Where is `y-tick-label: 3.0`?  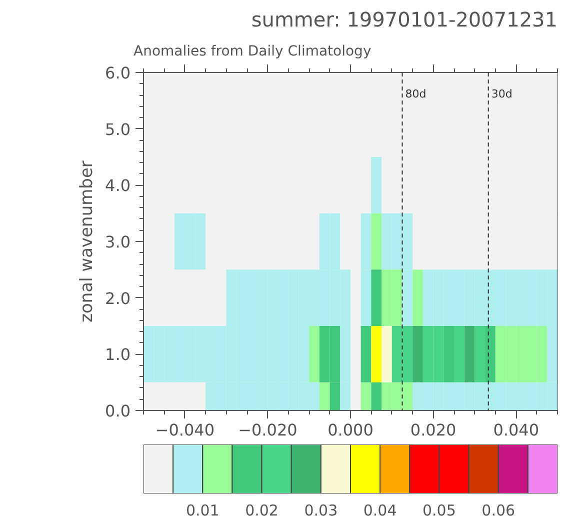 y-tick-label: 3.0 is located at coordinates (118, 242).